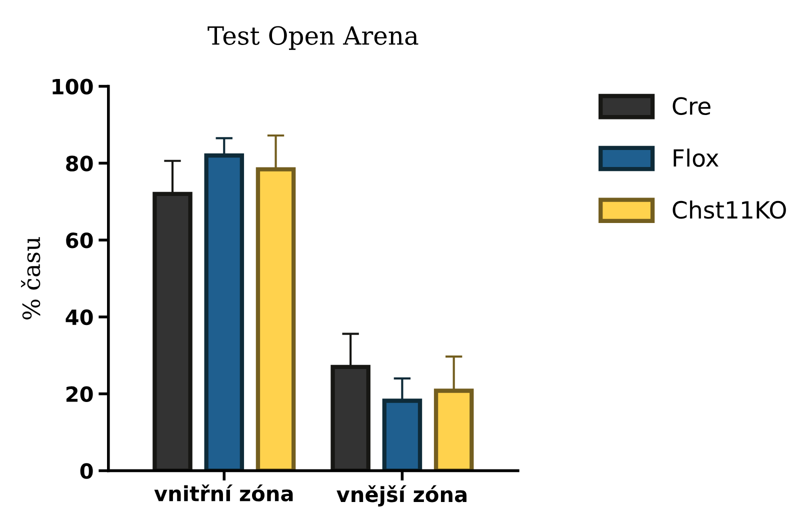 The image size is (803, 523). What do you see at coordinates (223, 493) in the screenshot?
I see `x-tick-label: vnitřní zóna` at bounding box center [223, 493].